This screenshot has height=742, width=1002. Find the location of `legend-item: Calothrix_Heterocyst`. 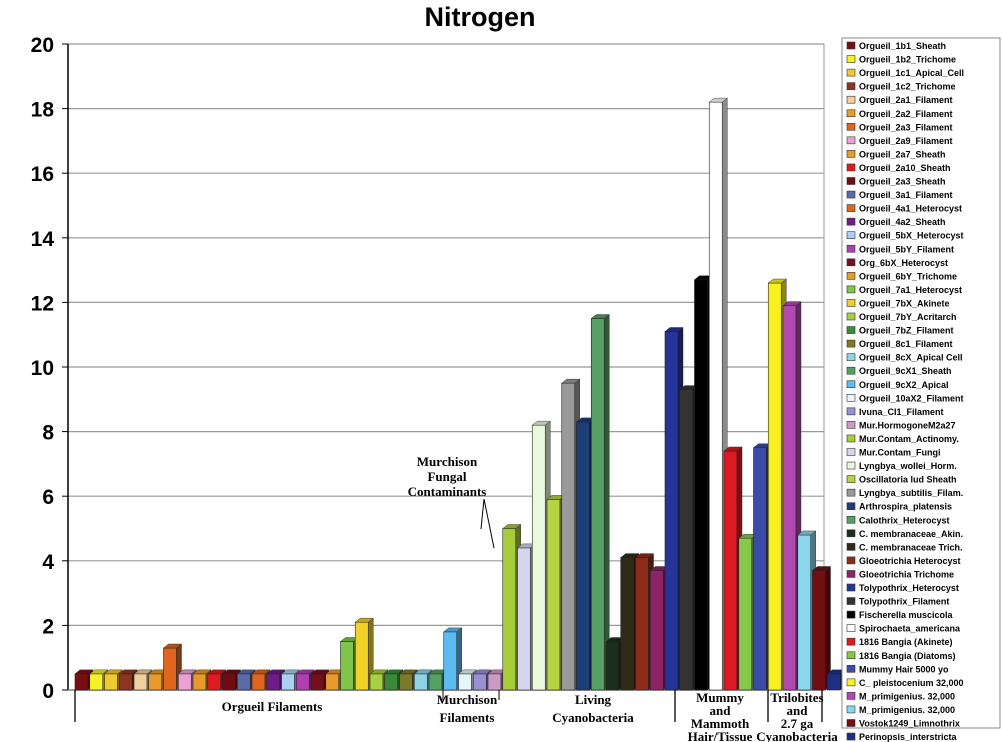

legend-item: Calothrix_Heterocyst is located at coordinates (898, 520).